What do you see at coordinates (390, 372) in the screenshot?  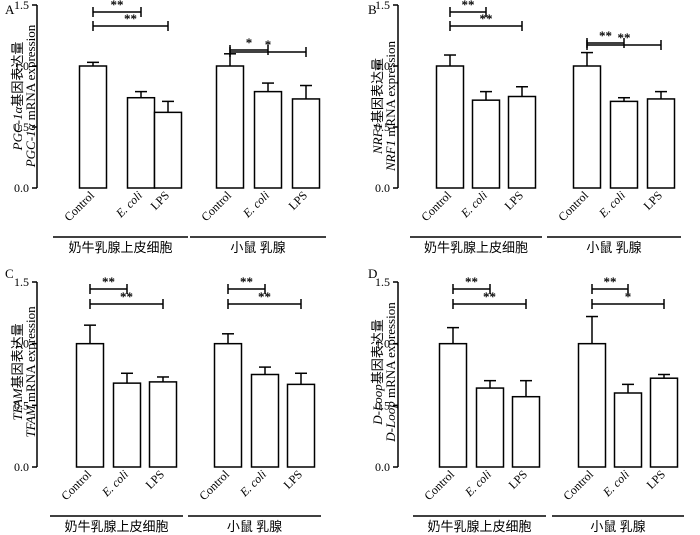 I see `y-axis-label-en: D-Loop mRNA expression` at bounding box center [390, 372].